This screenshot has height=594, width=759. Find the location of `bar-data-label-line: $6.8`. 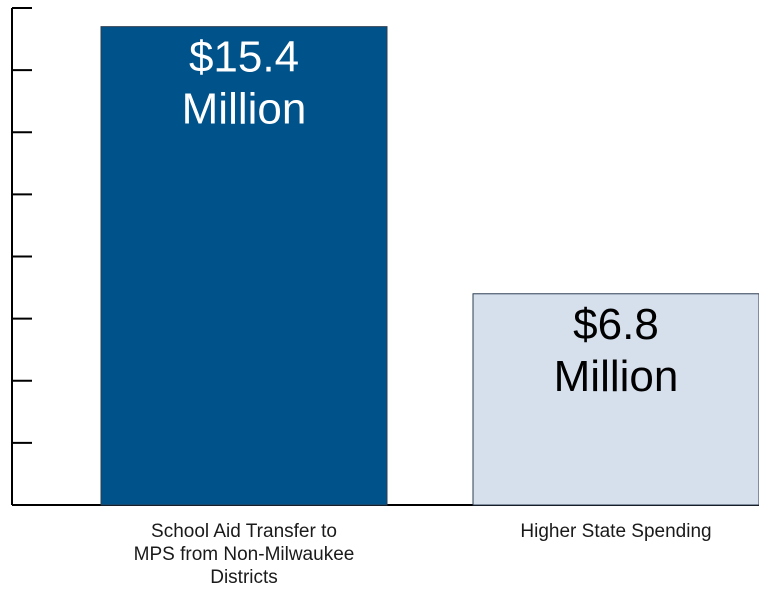

bar-data-label-line: $6.8 is located at coordinates (616, 324).